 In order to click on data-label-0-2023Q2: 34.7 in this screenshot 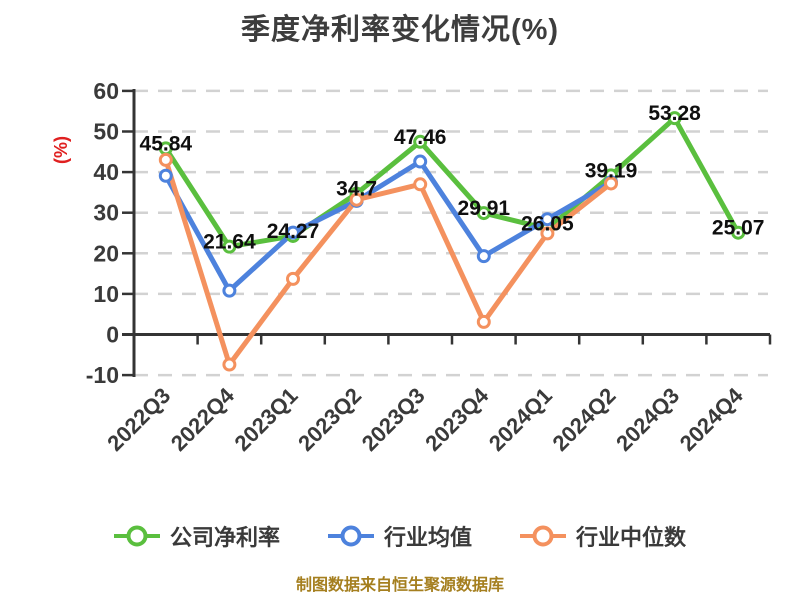, I will do `click(356, 189)`.